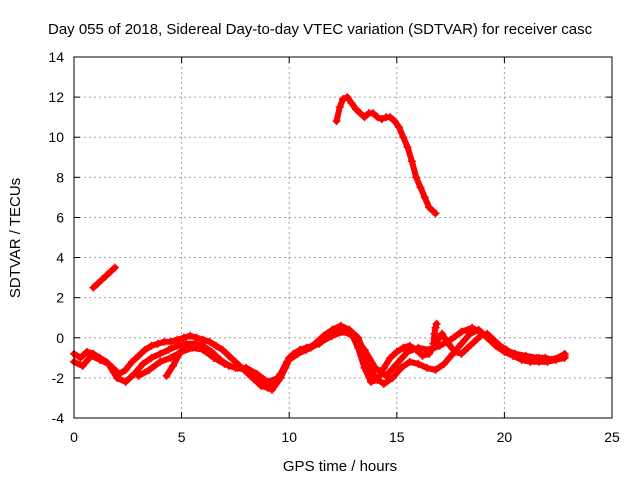 The image size is (640, 480). Describe the element at coordinates (612, 437) in the screenshot. I see `x-tick-label: 25` at that location.